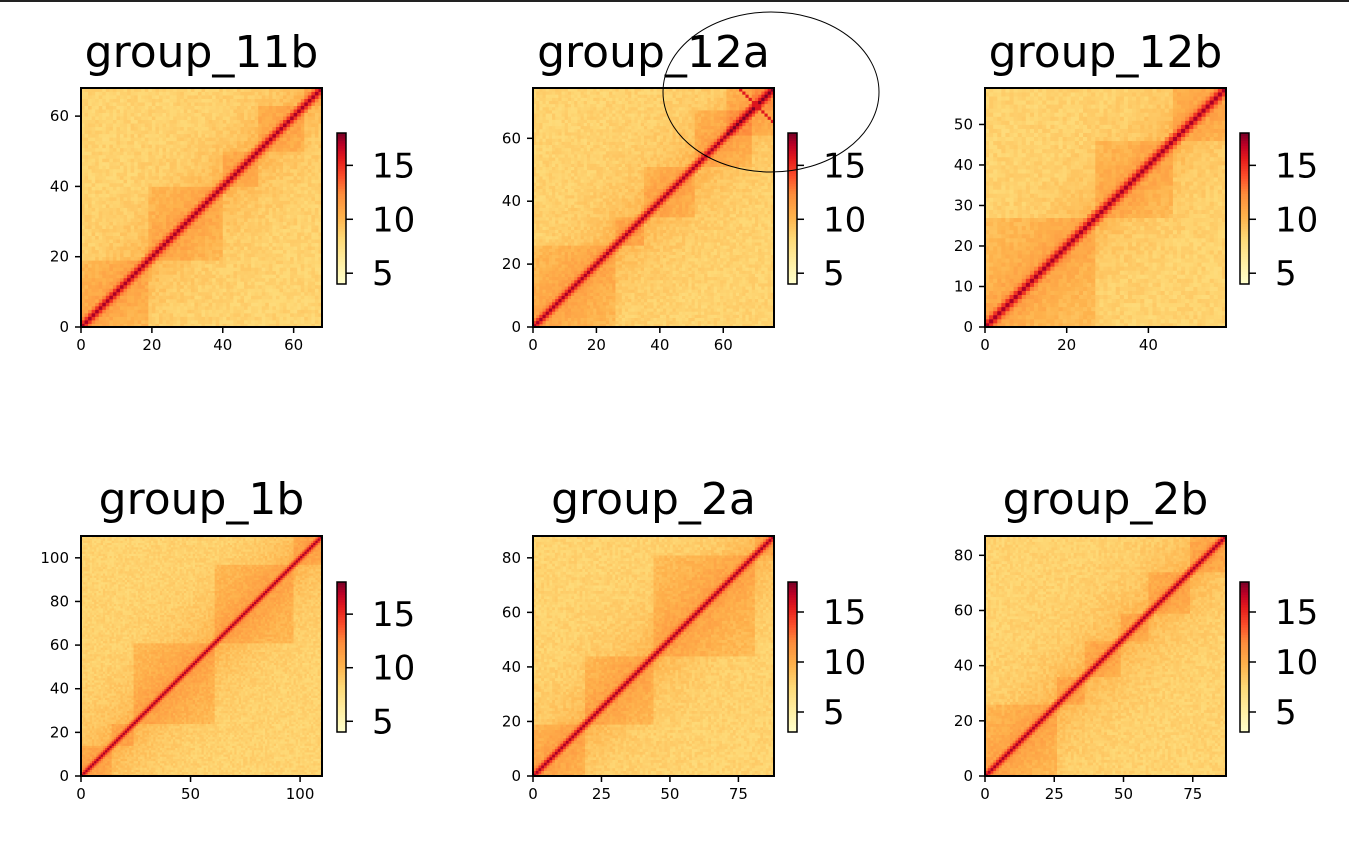  I want to click on annotation-ellipse, so click(771, 92).